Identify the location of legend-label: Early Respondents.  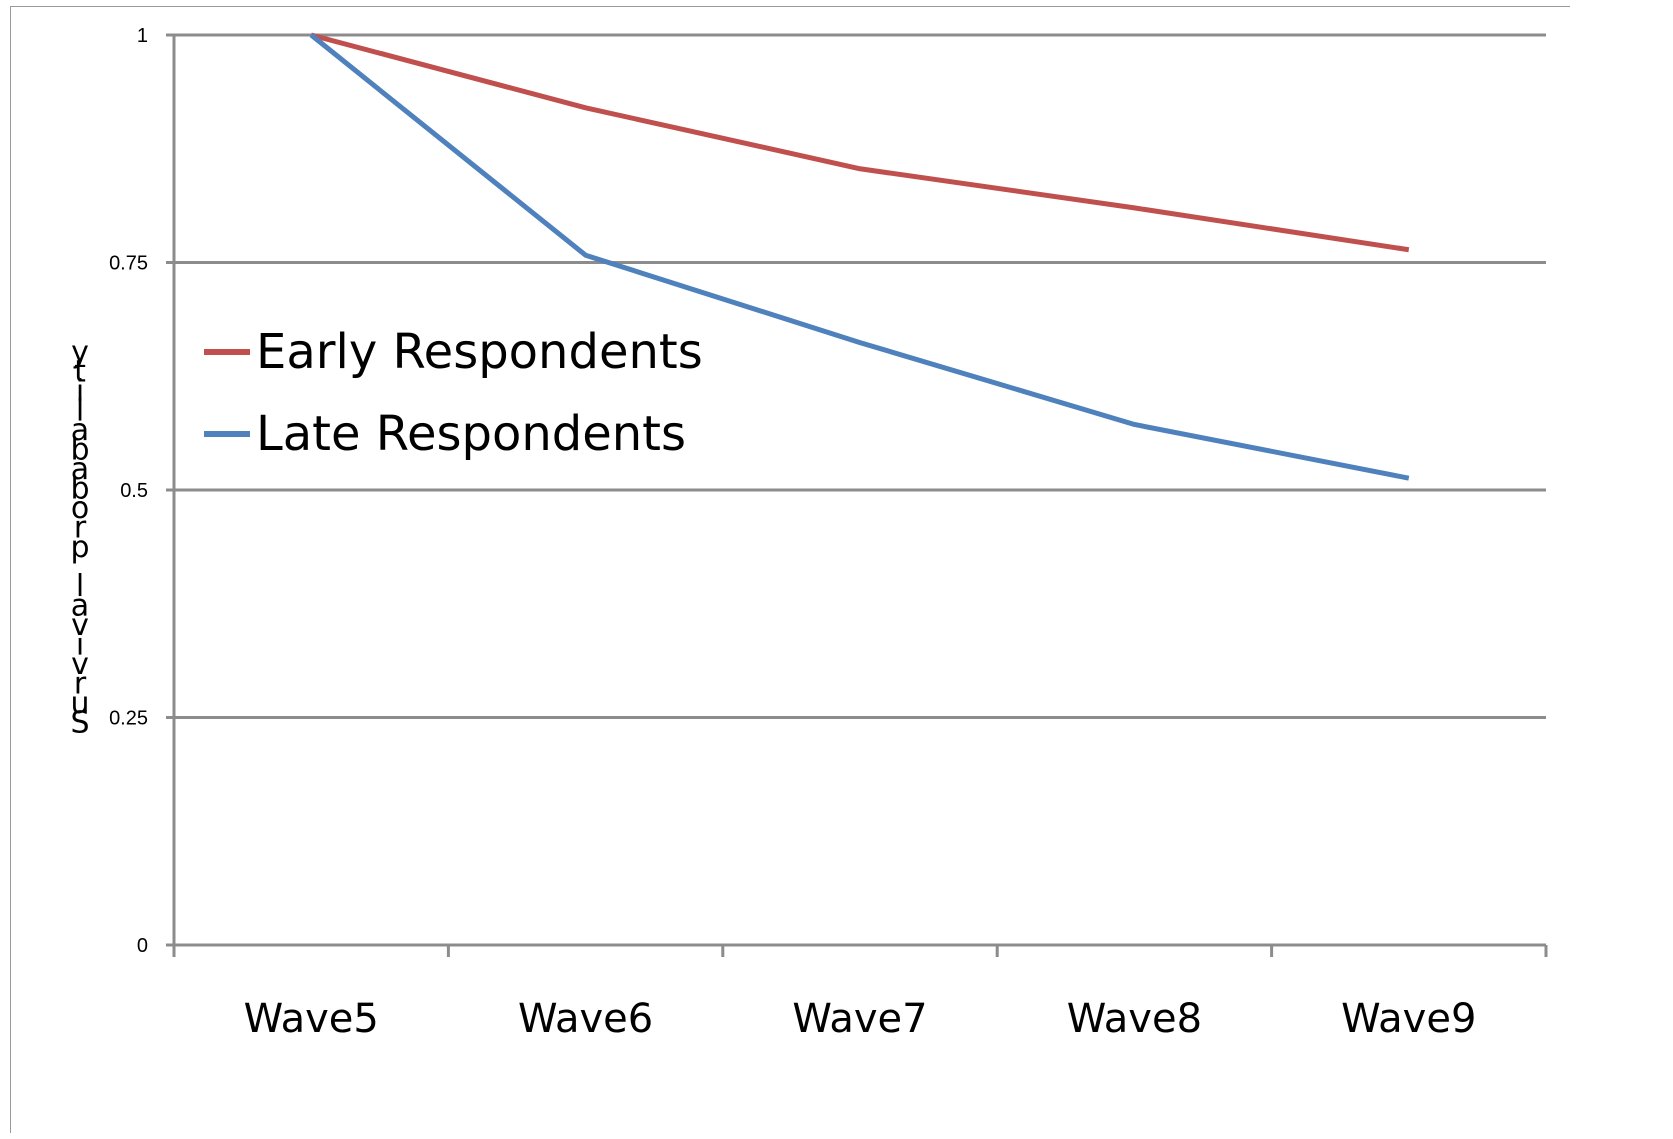
(479, 352).